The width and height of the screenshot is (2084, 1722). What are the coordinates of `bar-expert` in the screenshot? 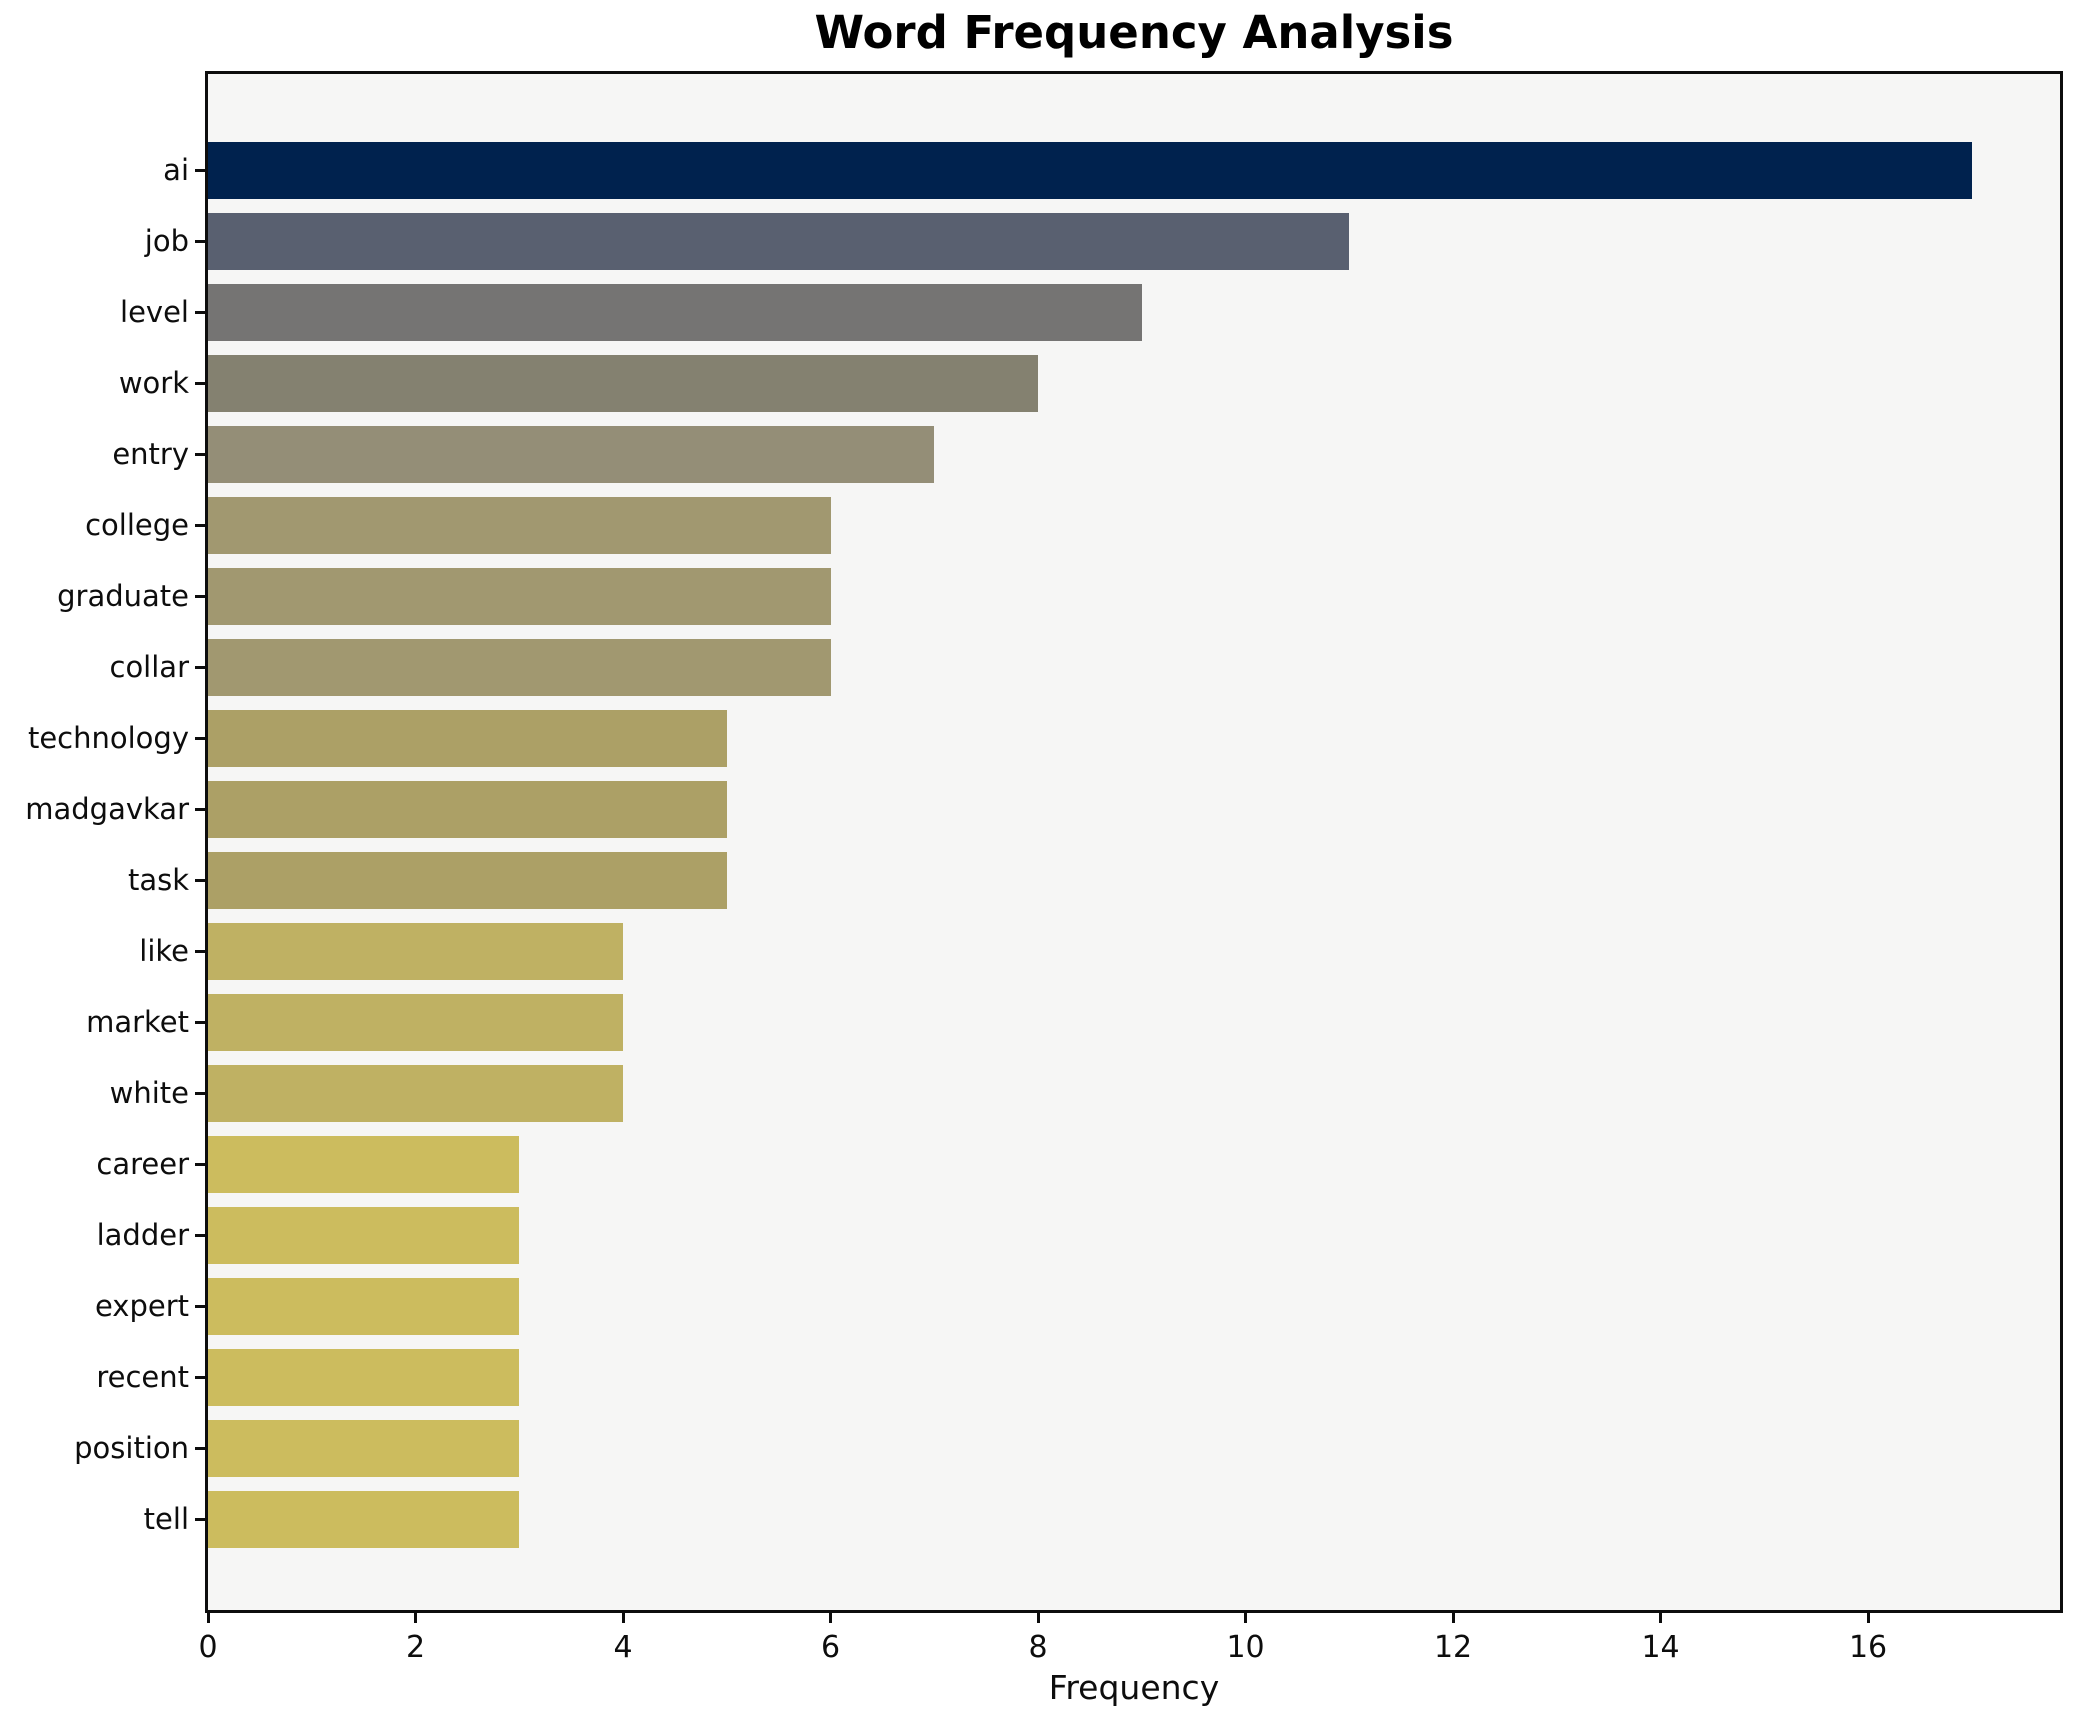 It's located at (364, 1306).